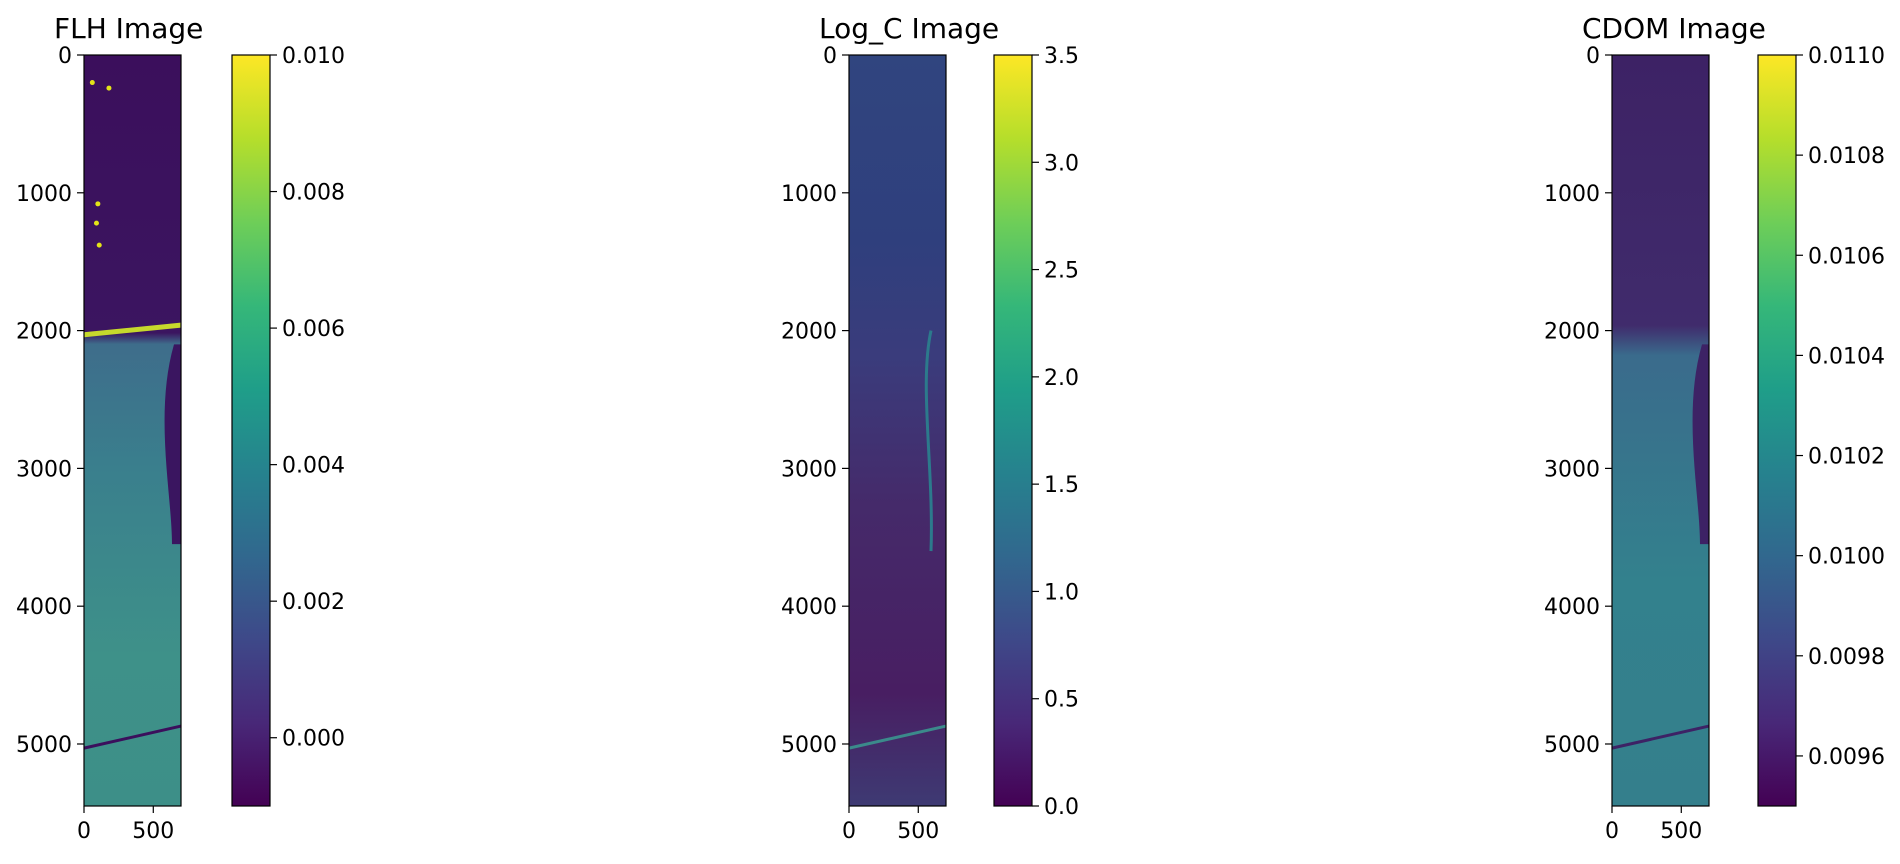 This screenshot has width=1900, height=864. Describe the element at coordinates (1061, 592) in the screenshot. I see `colorbar-tick-label: 1.0` at that location.